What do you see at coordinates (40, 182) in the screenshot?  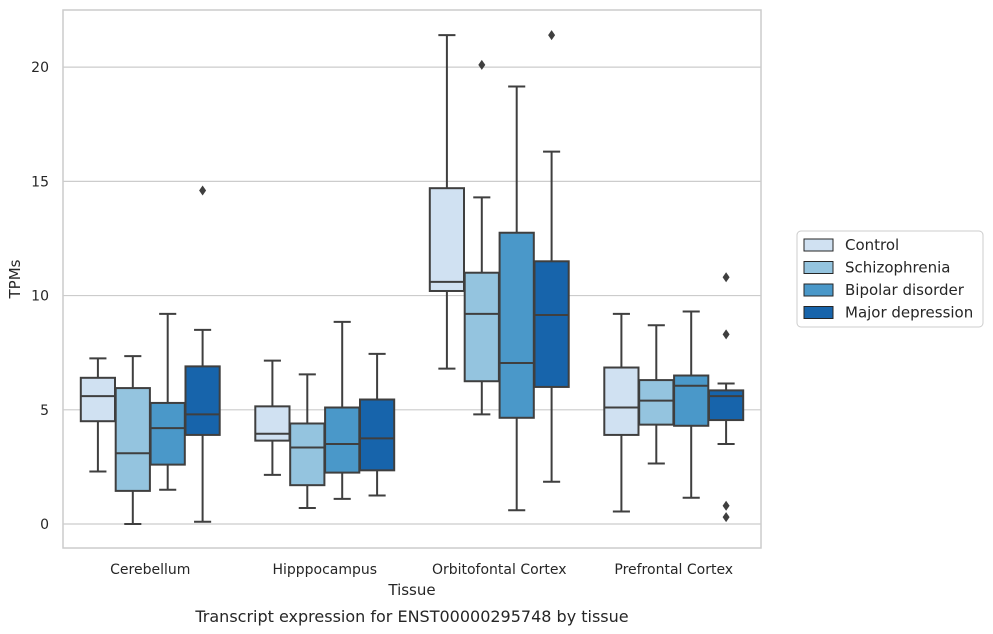 I see `y-tick-label: 15` at bounding box center [40, 182].